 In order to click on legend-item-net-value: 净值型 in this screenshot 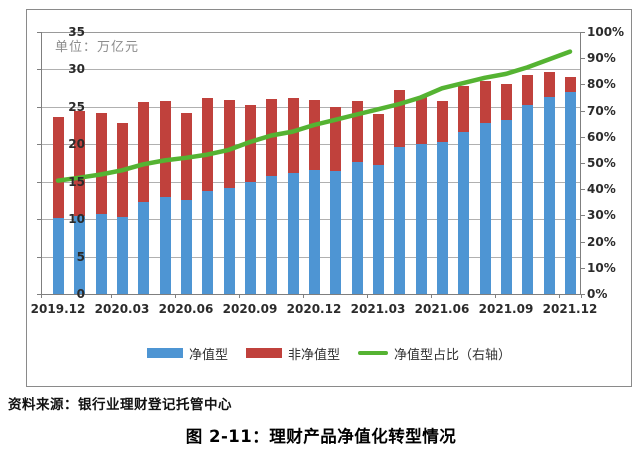, I will do `click(187, 353)`.